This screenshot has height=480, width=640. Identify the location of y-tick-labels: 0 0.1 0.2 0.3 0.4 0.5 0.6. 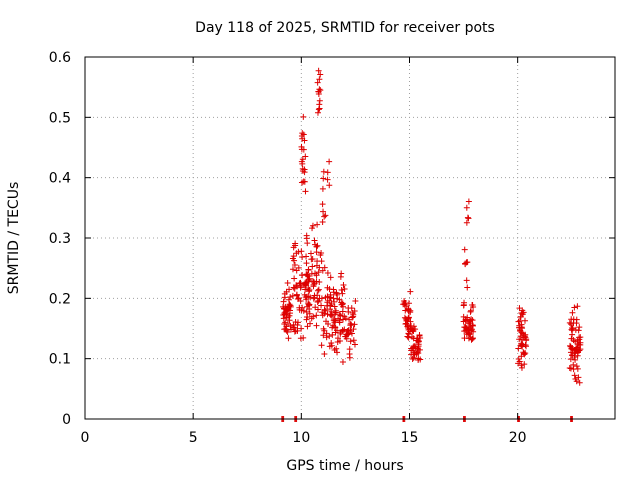
(60, 239).